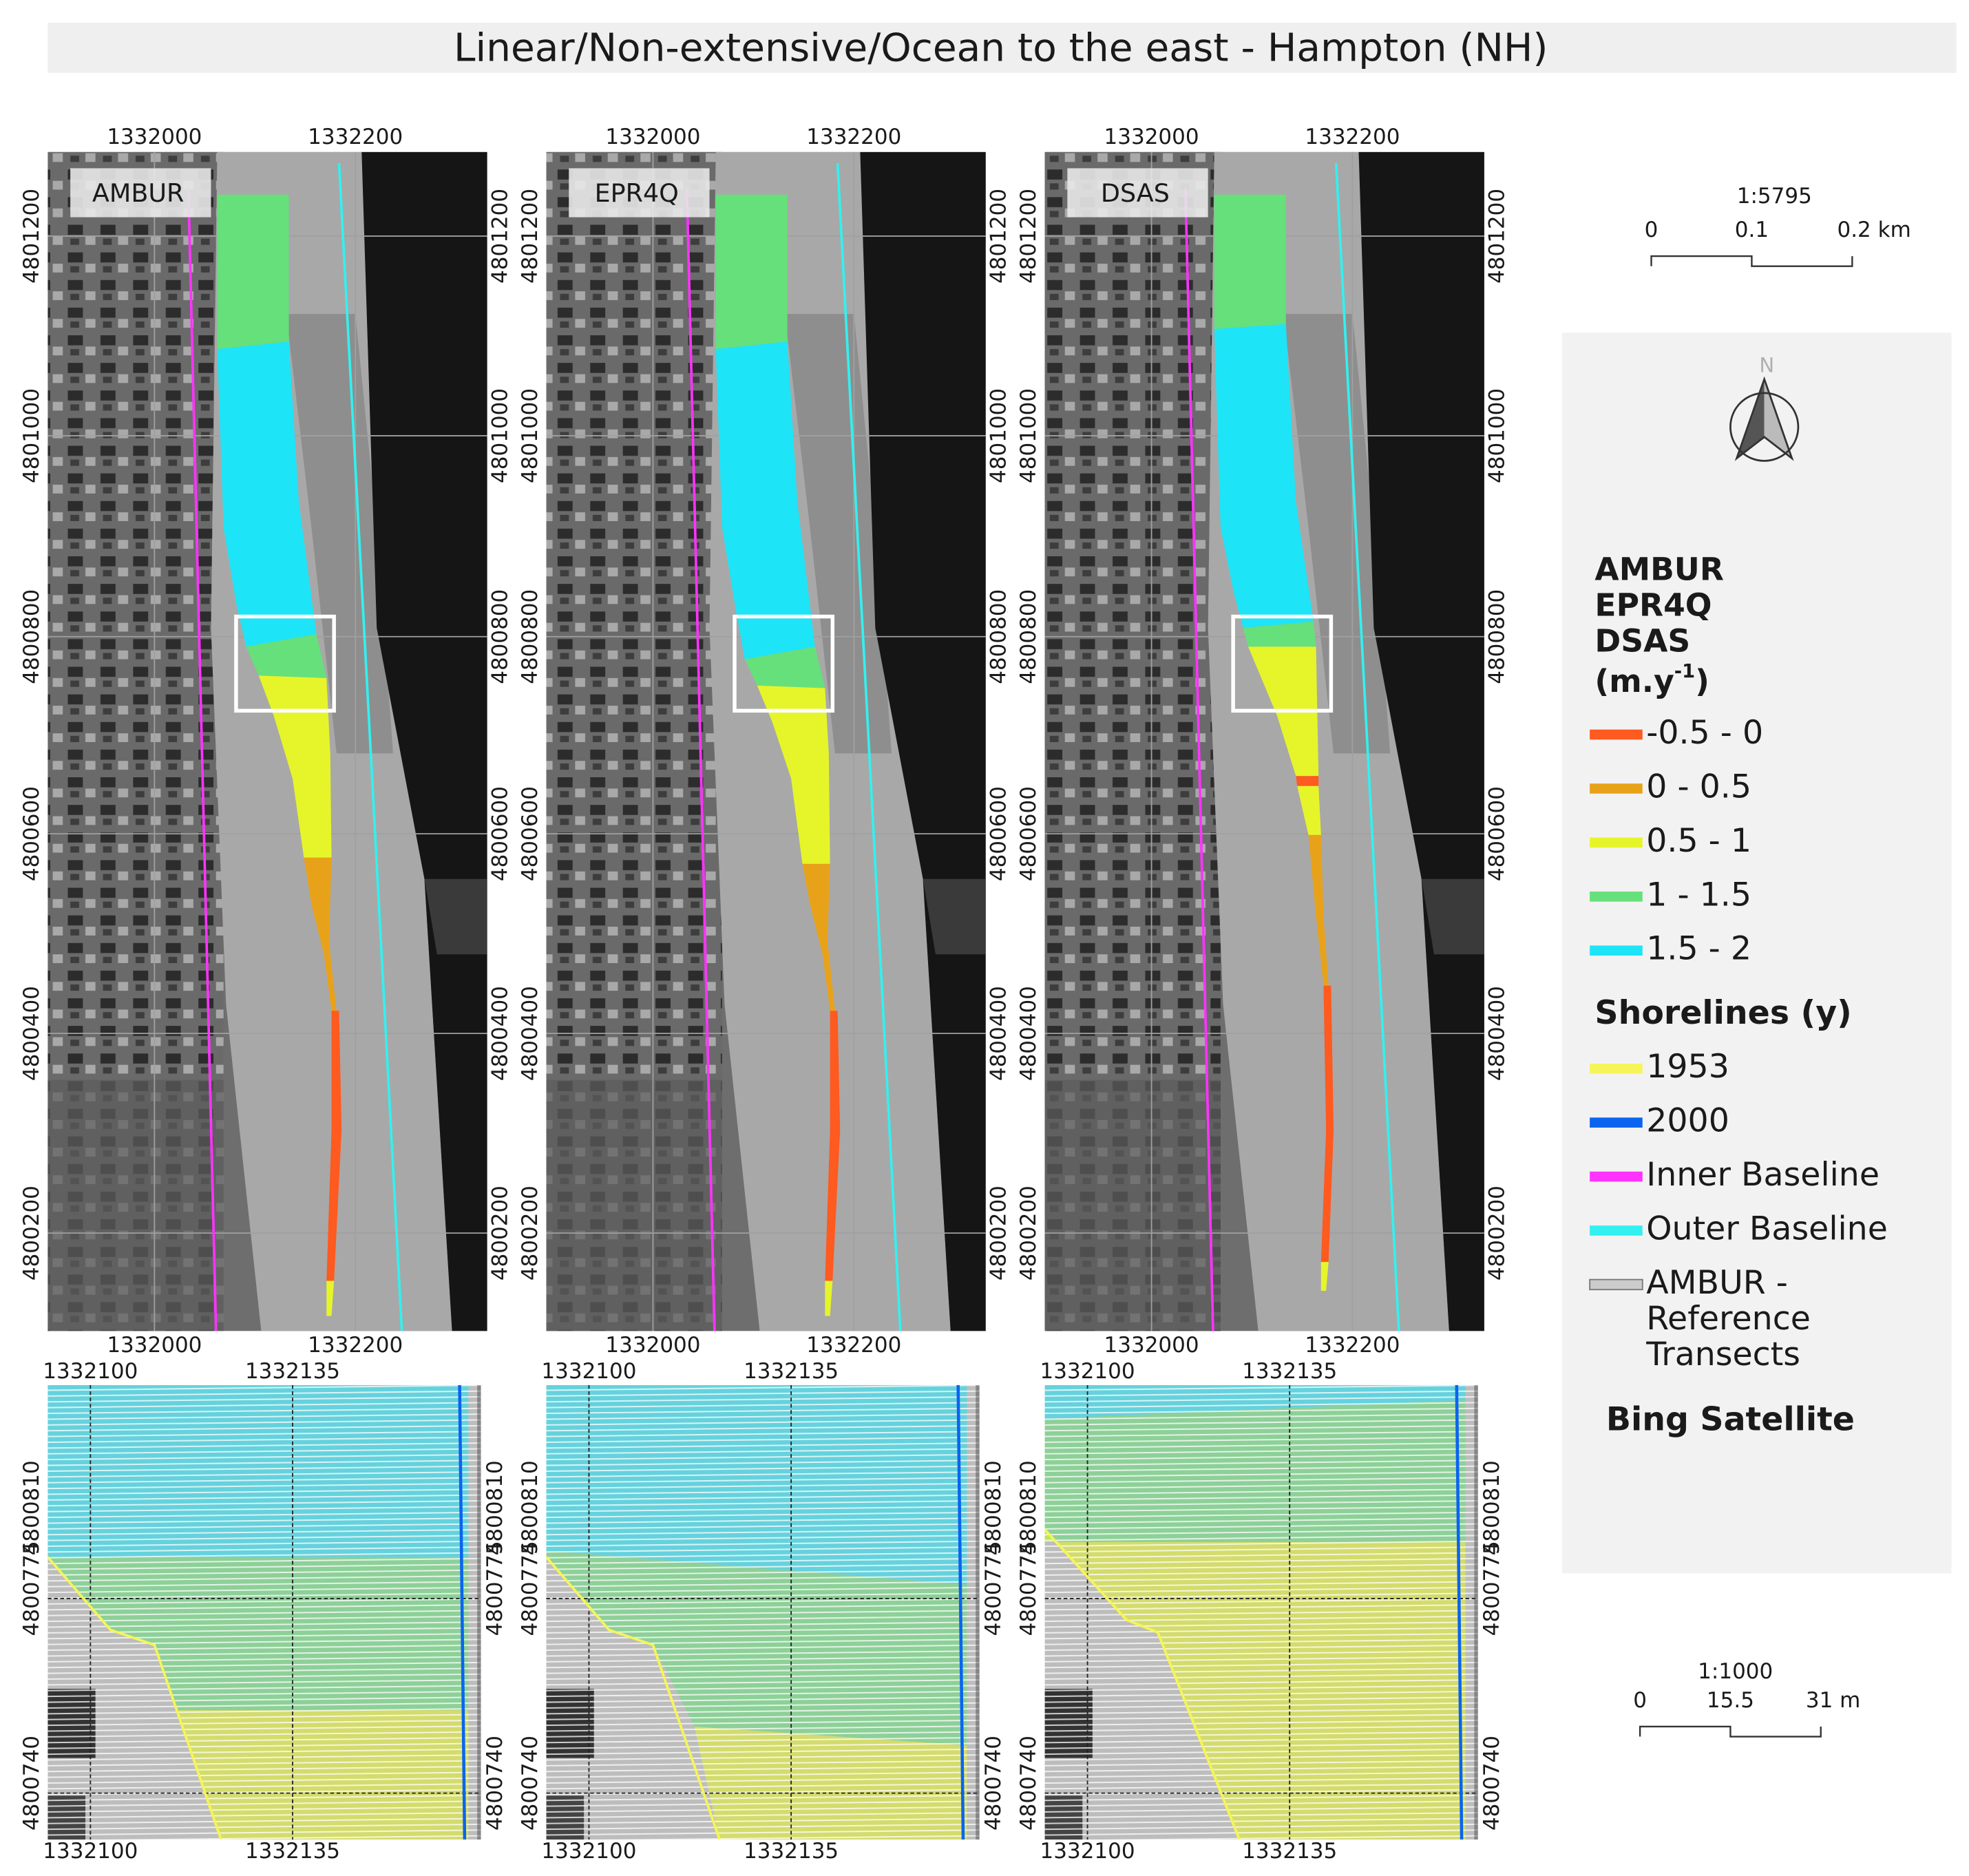 The image size is (1969, 1876). I want to click on x-coord-label: 1332000, so click(154, 1345).